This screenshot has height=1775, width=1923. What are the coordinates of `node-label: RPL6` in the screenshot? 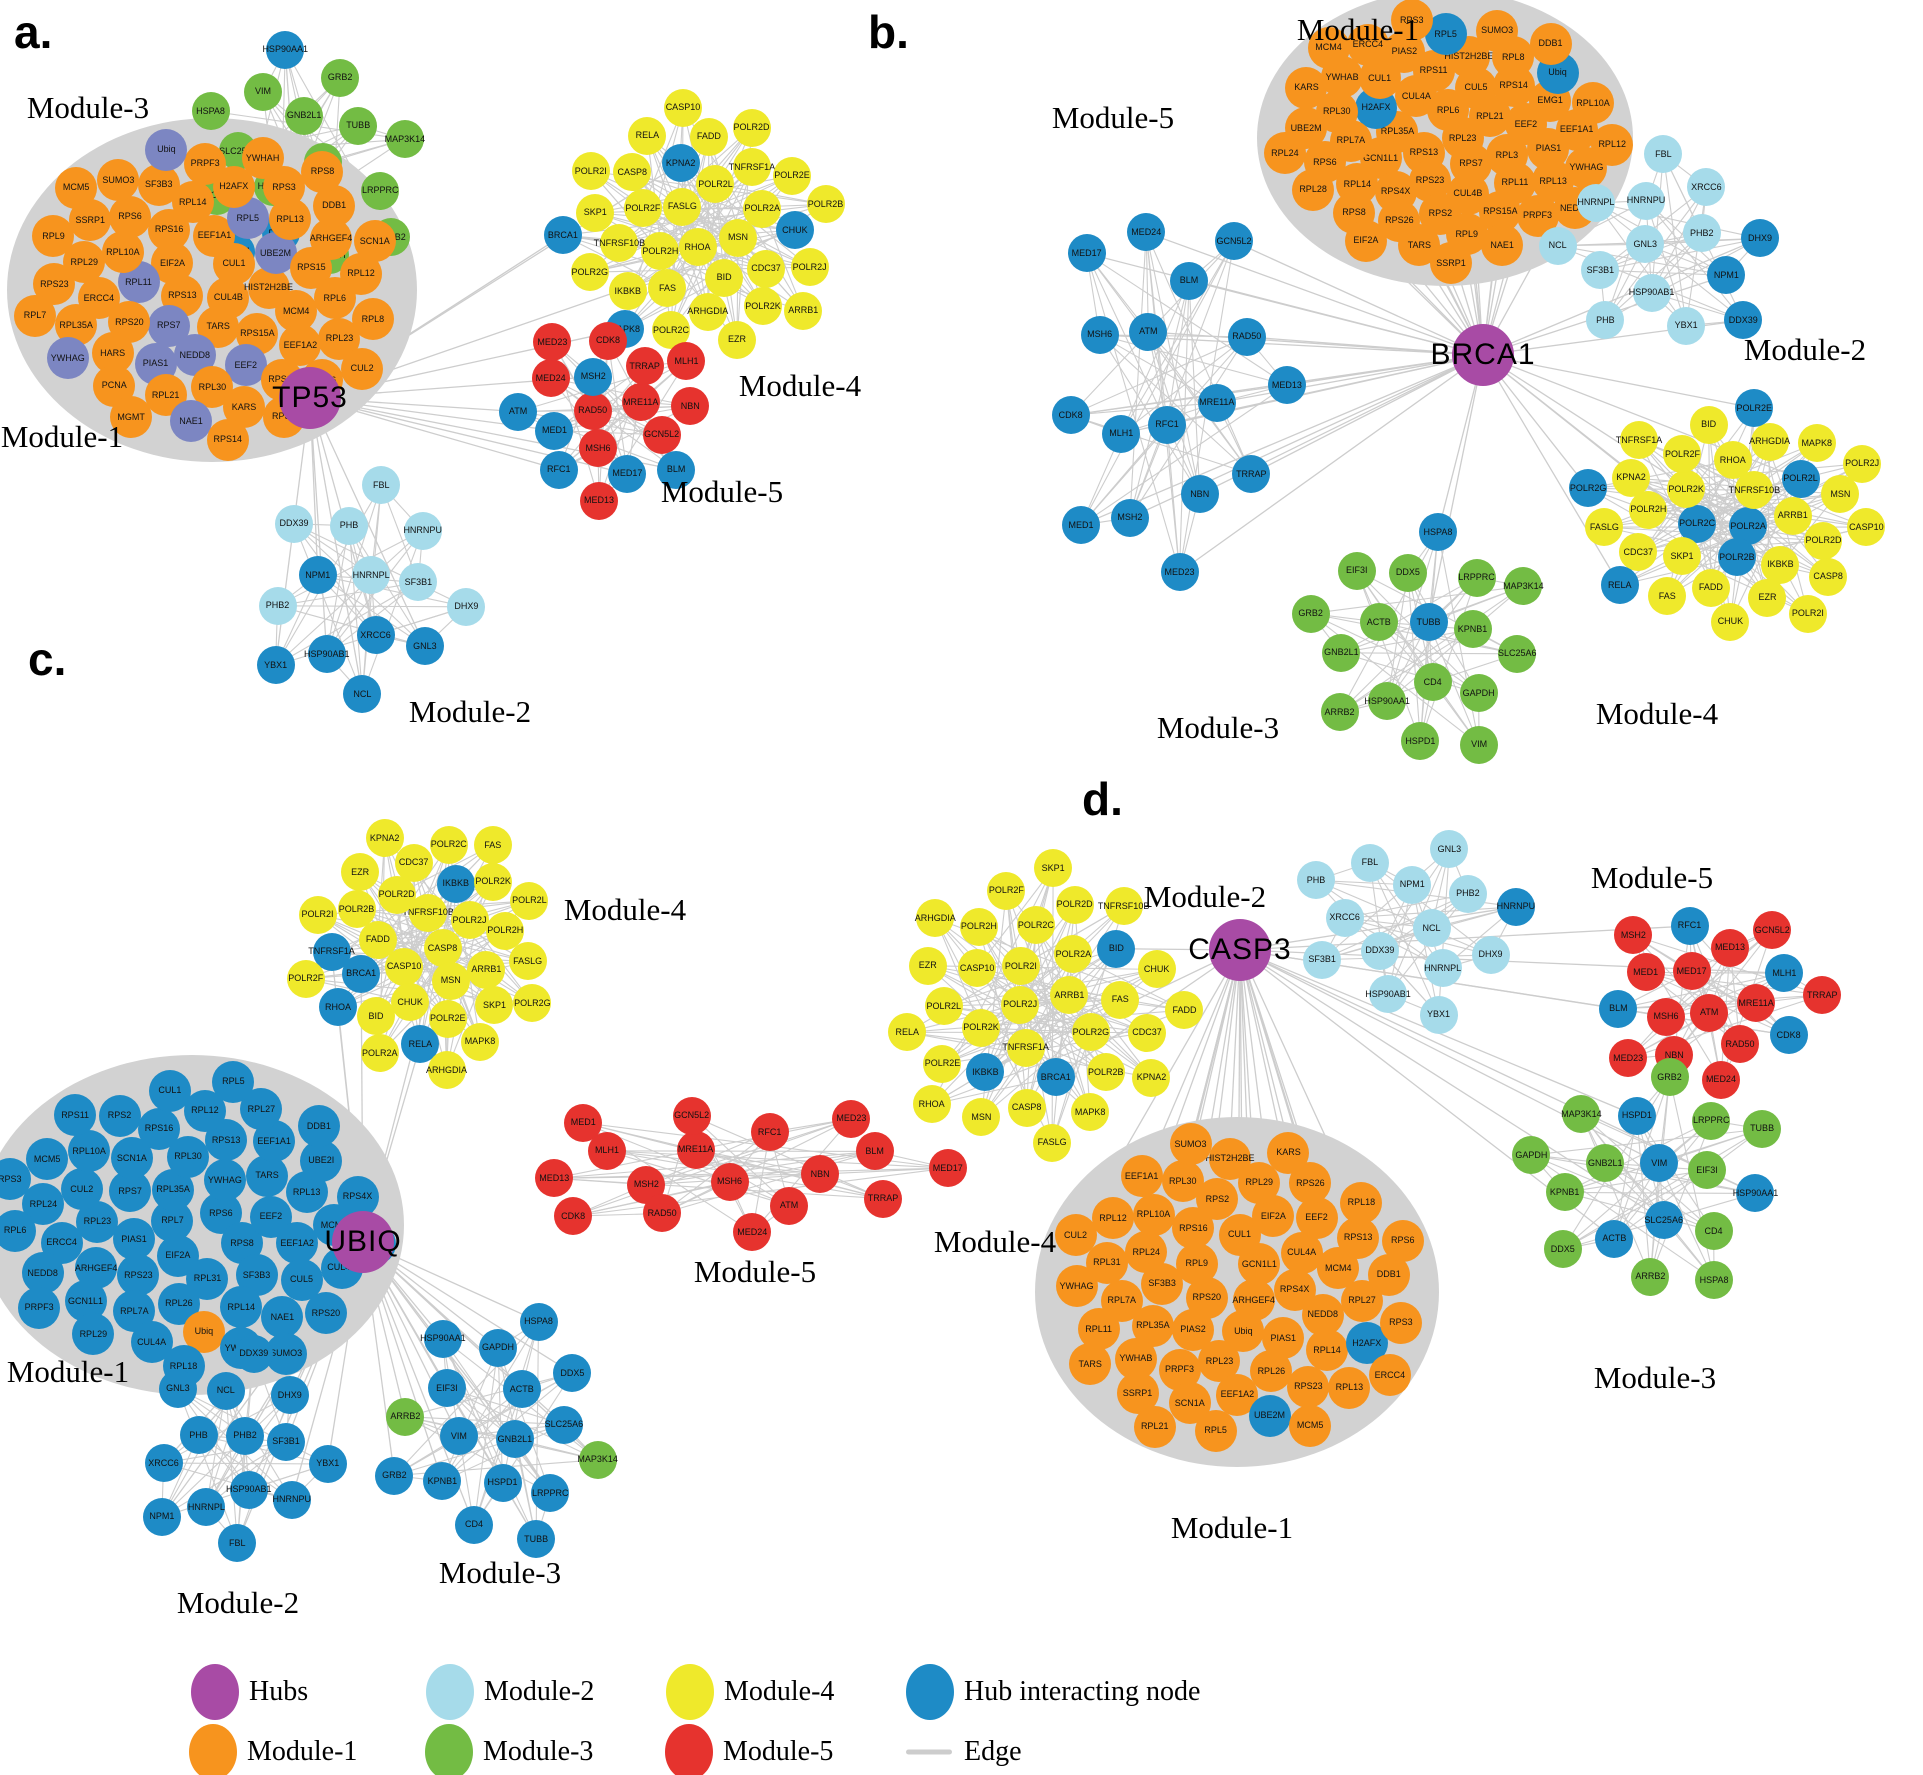 It's located at (15, 1230).